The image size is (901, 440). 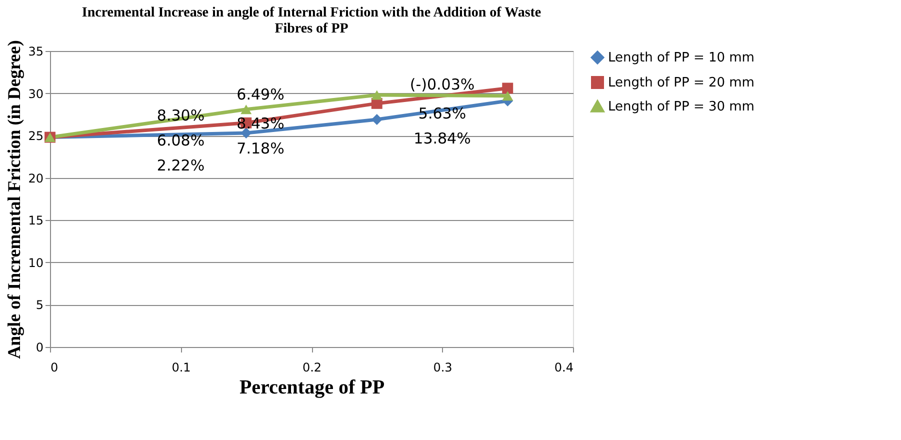 What do you see at coordinates (40, 347) in the screenshot?
I see `y-tick-label: 0` at bounding box center [40, 347].